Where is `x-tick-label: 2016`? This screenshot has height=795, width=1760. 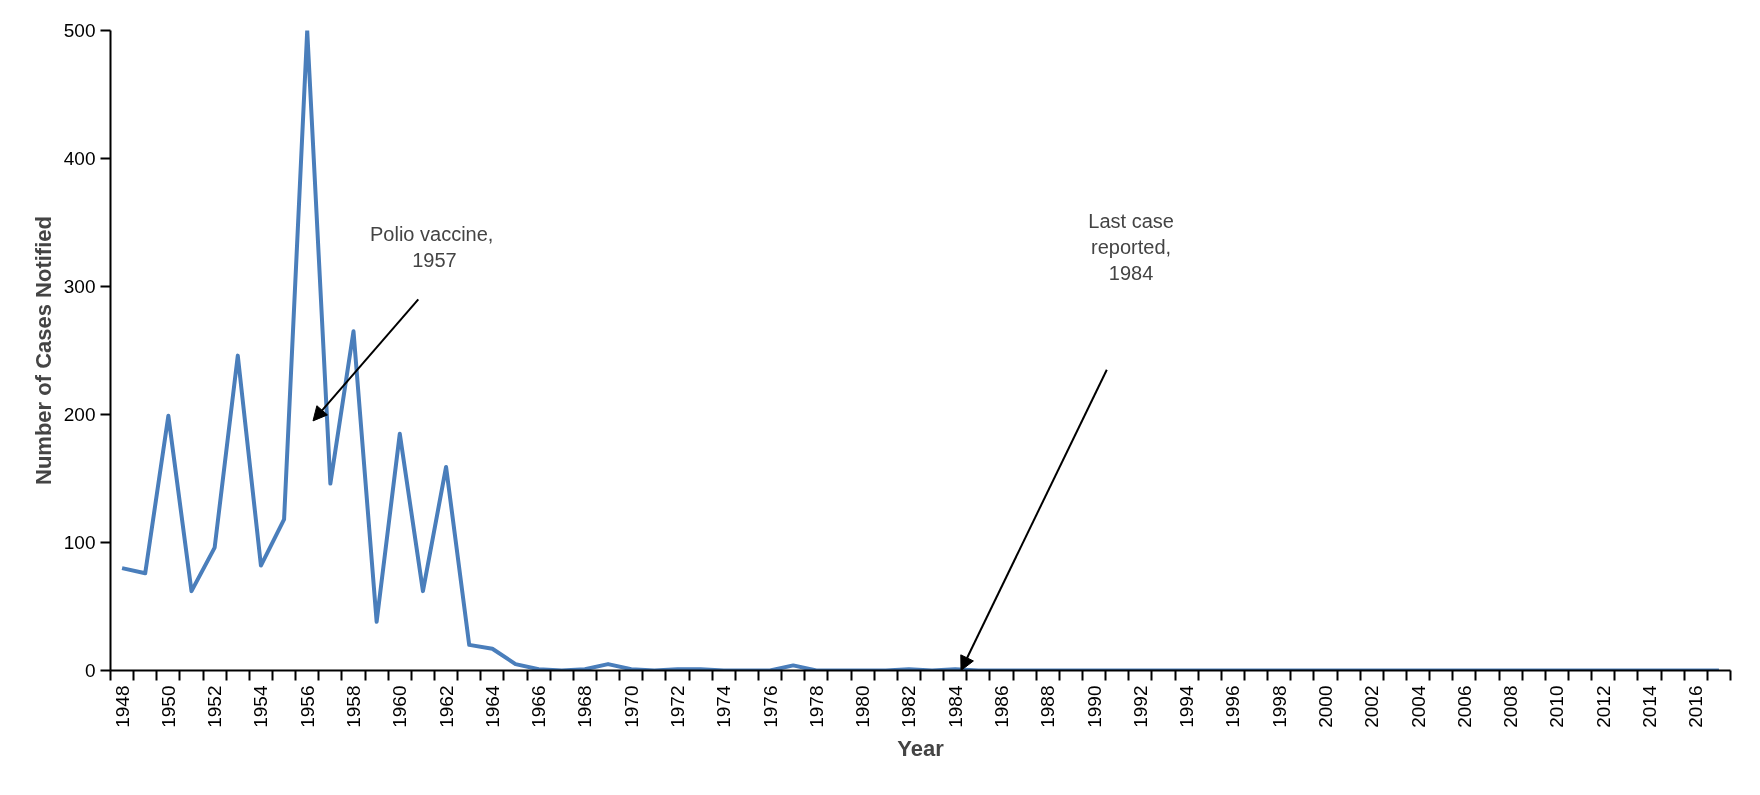 x-tick-label: 2016 is located at coordinates (1696, 706).